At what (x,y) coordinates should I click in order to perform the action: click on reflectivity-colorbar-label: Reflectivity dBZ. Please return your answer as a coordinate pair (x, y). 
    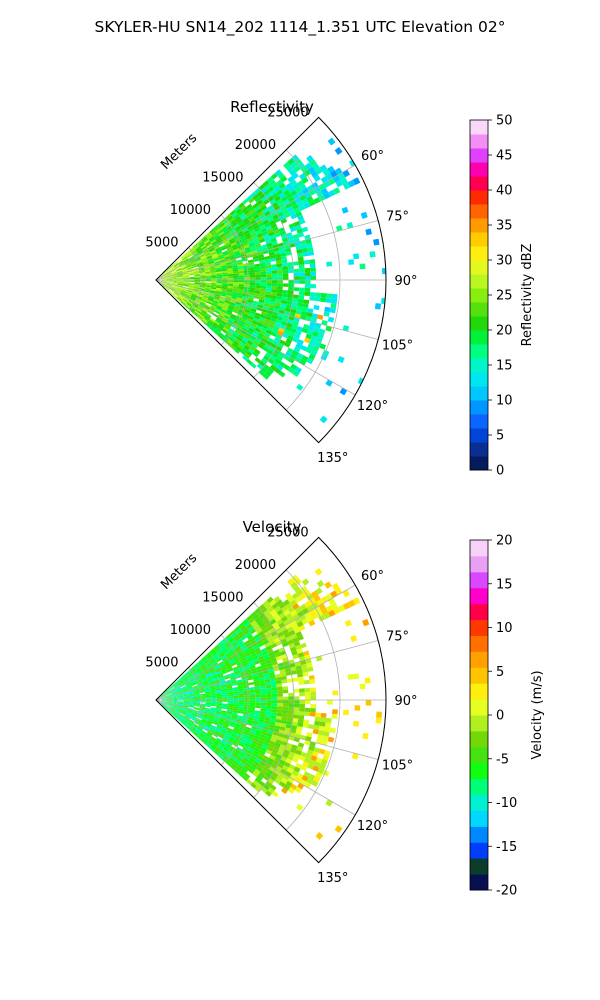
    Looking at the image, I should click on (527, 295).